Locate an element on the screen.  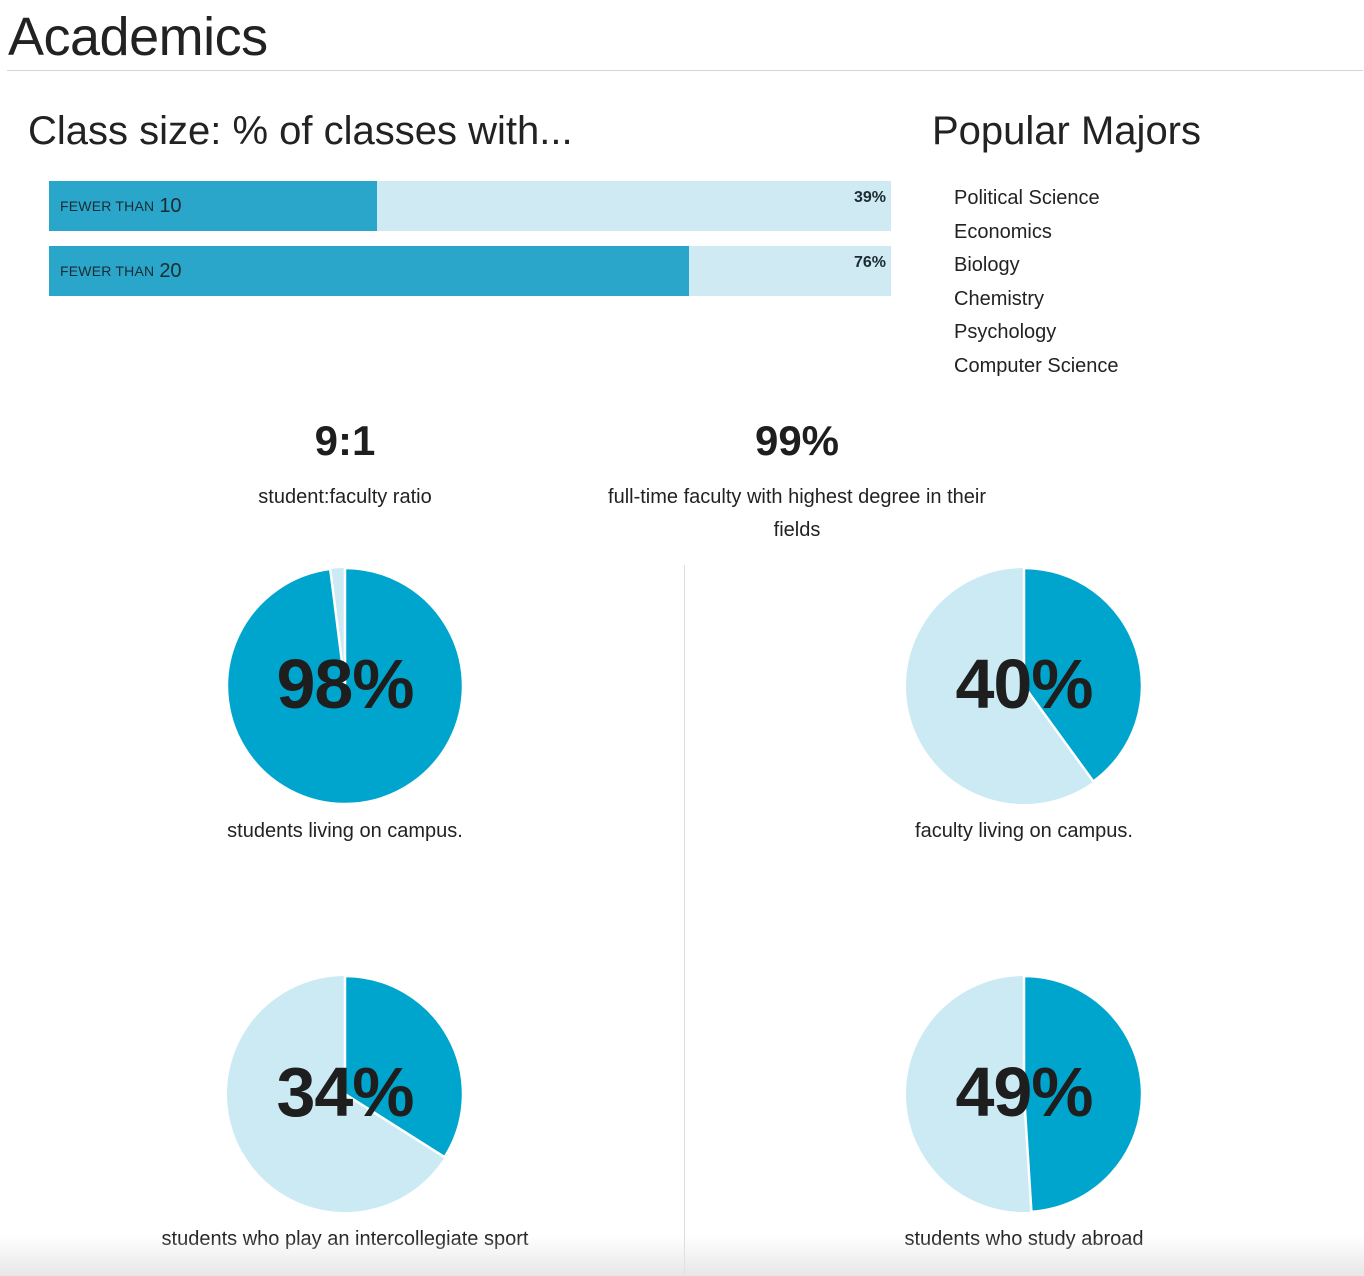
pie-caption: students living on campus. is located at coordinates (345, 831).